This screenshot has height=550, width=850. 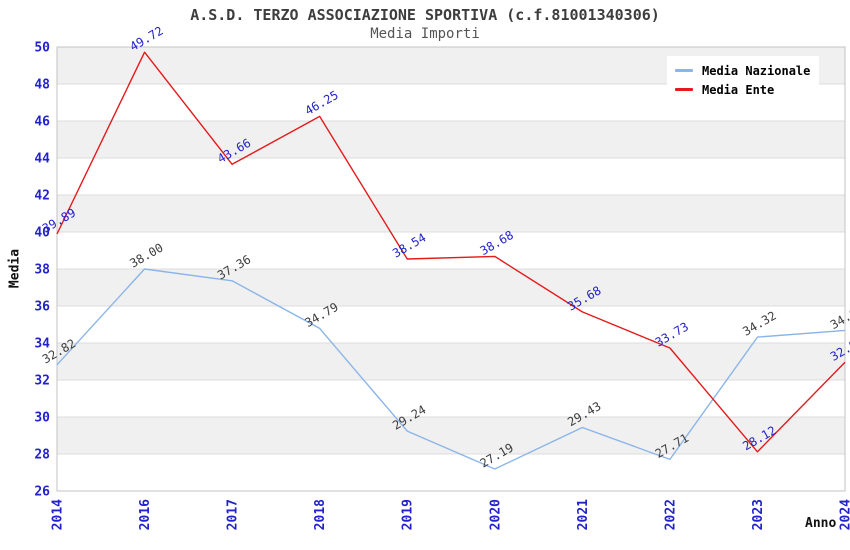 I want to click on legend-label: Media Ente, so click(x=738, y=89).